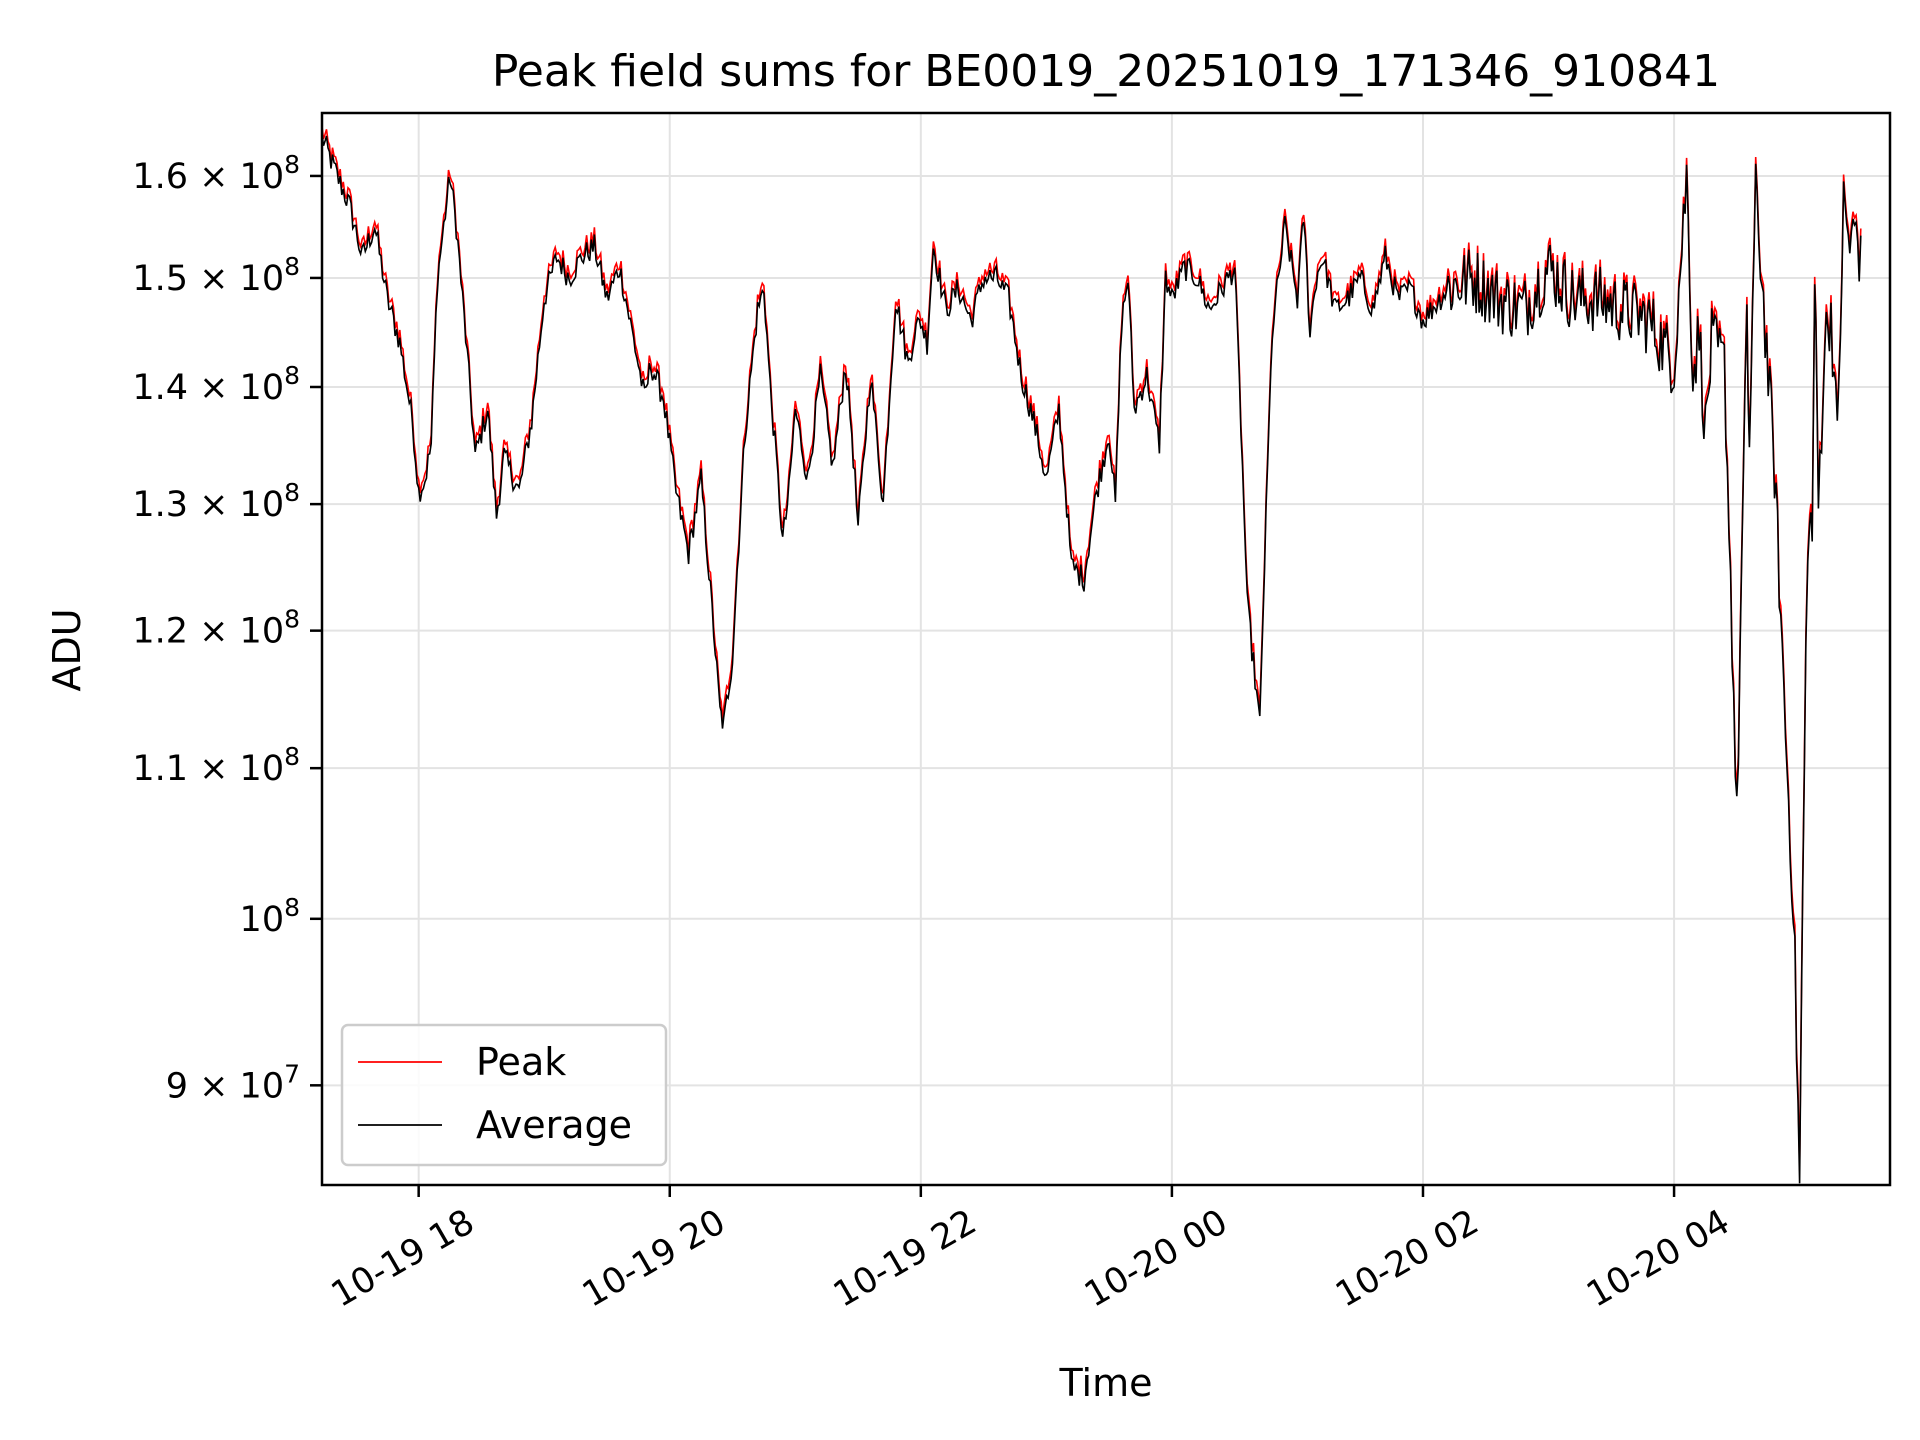  Describe the element at coordinates (216, 275) in the screenshot. I see `y-tick-label: 1.5 × 108` at that location.